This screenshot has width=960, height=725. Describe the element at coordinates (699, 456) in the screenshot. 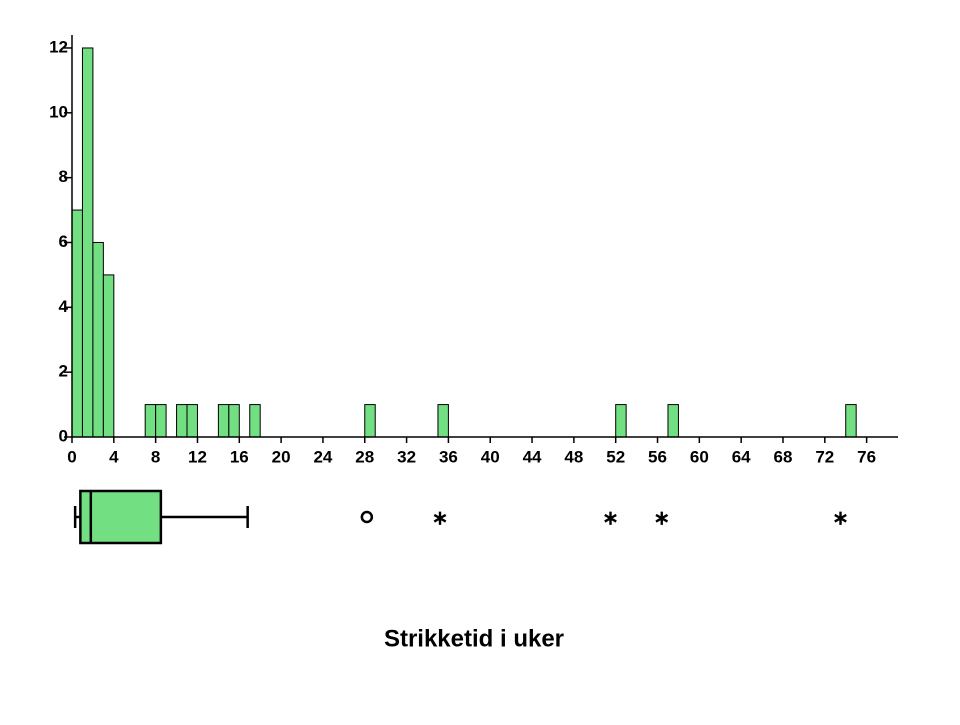

I see `x-tick-label: 60` at that location.